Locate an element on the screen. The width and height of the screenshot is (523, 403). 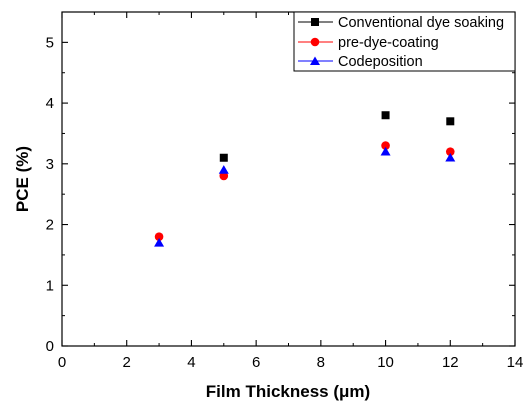
legend-item-codeposition: Codeposition is located at coordinates (360, 62).